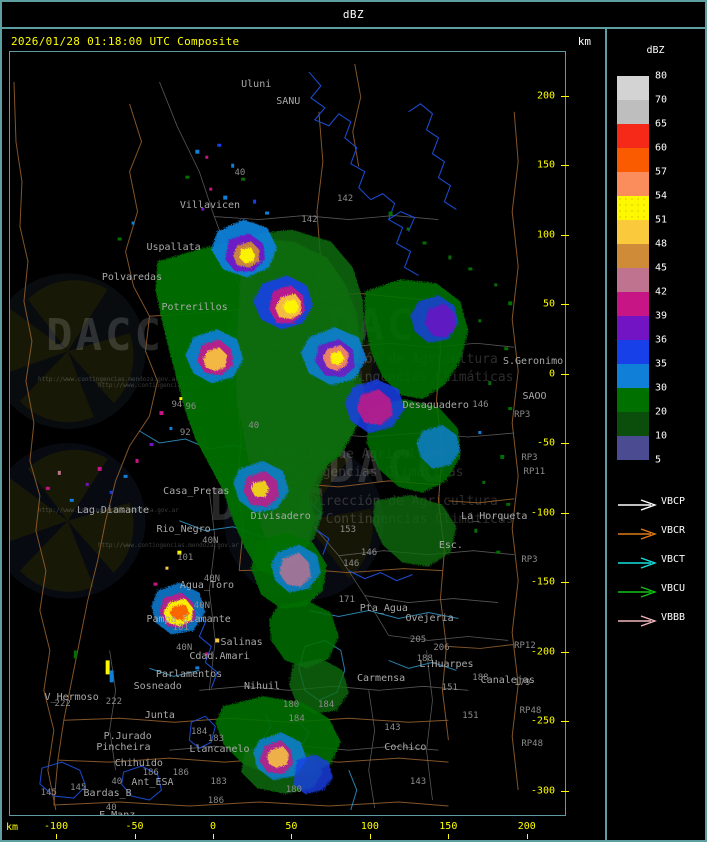 The width and height of the screenshot is (707, 842). Describe the element at coordinates (288, 102) in the screenshot. I see `map-place-label: SANU` at that location.